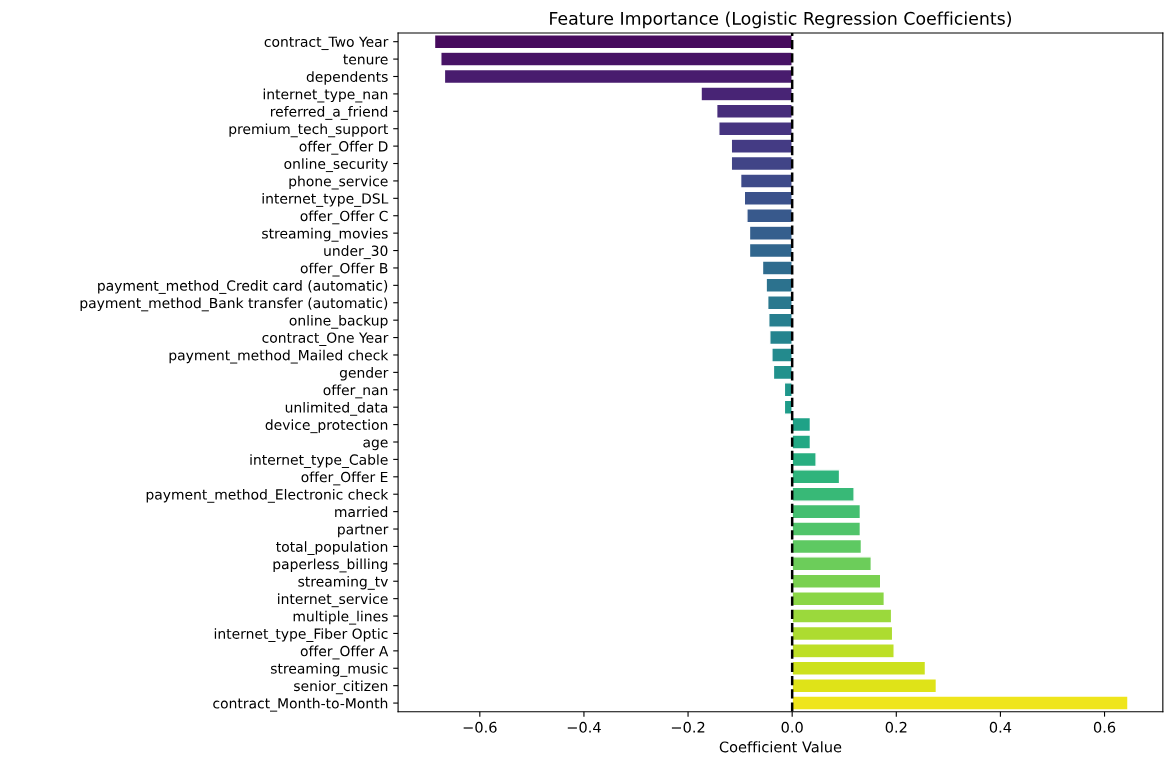  What do you see at coordinates (896, 727) in the screenshot?
I see `x-tick-label: 0.2` at bounding box center [896, 727].